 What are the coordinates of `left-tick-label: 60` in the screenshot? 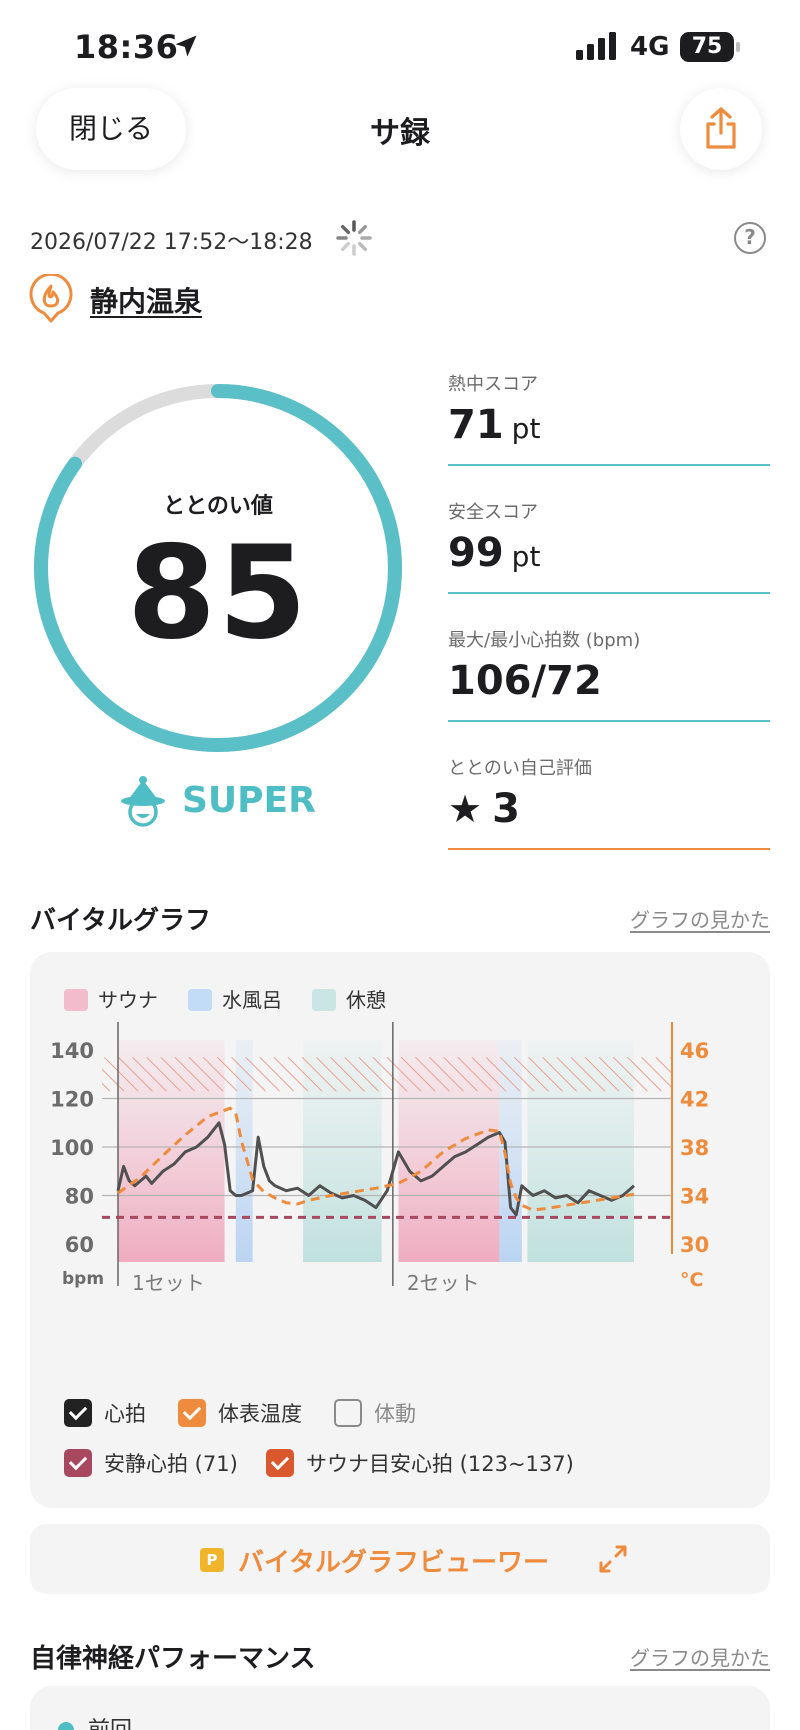 It's located at (79, 1245).